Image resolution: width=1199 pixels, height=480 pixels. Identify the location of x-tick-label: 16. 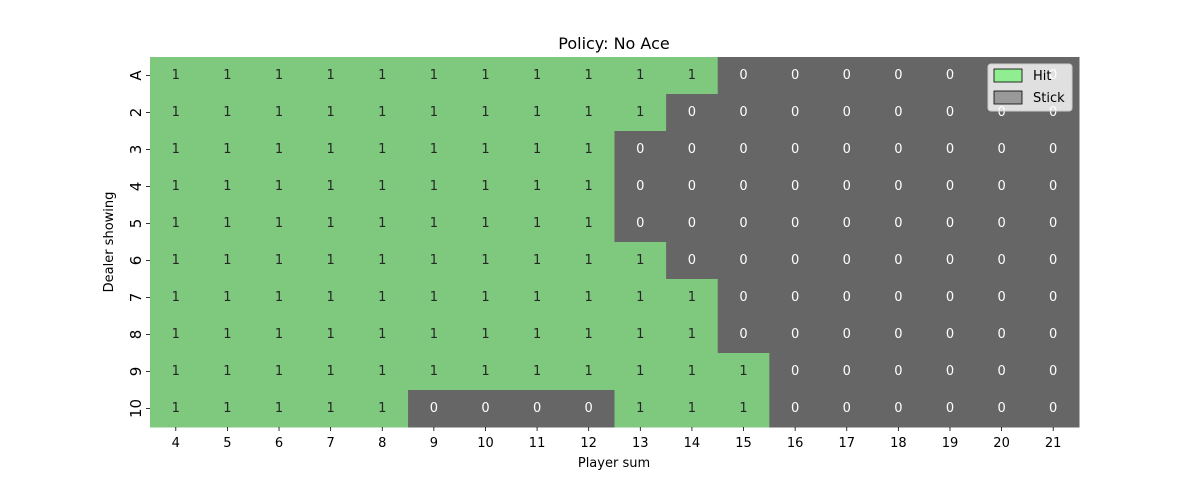
(795, 443).